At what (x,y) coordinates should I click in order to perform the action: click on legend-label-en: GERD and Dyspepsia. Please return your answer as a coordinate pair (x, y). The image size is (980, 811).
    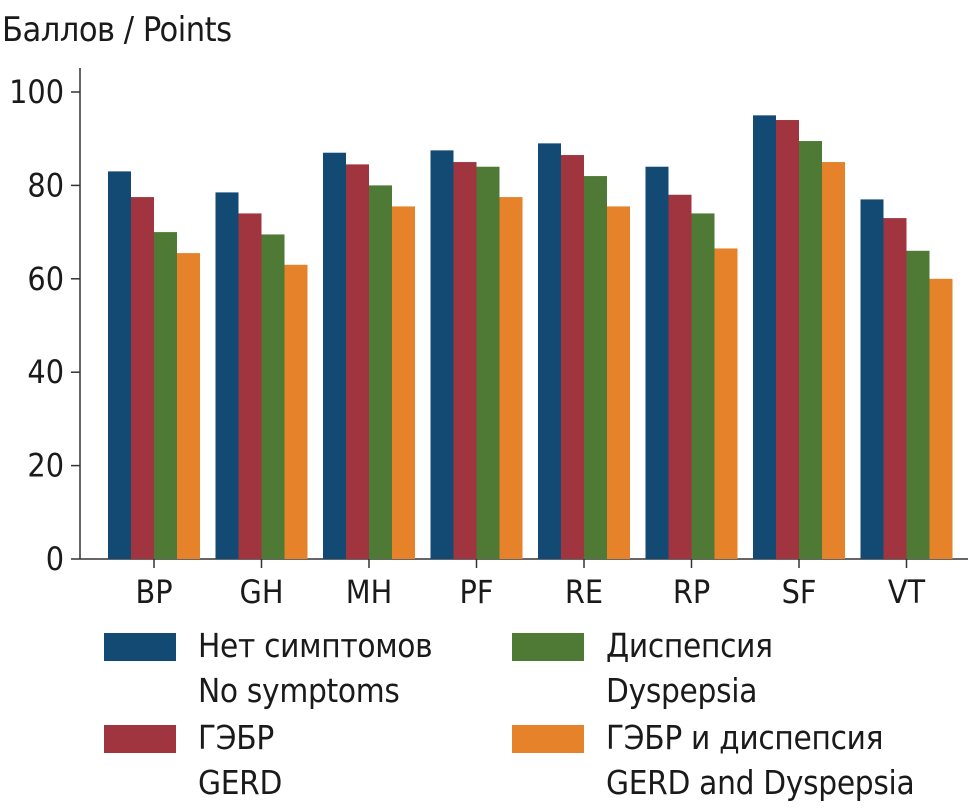
    Looking at the image, I should click on (760, 782).